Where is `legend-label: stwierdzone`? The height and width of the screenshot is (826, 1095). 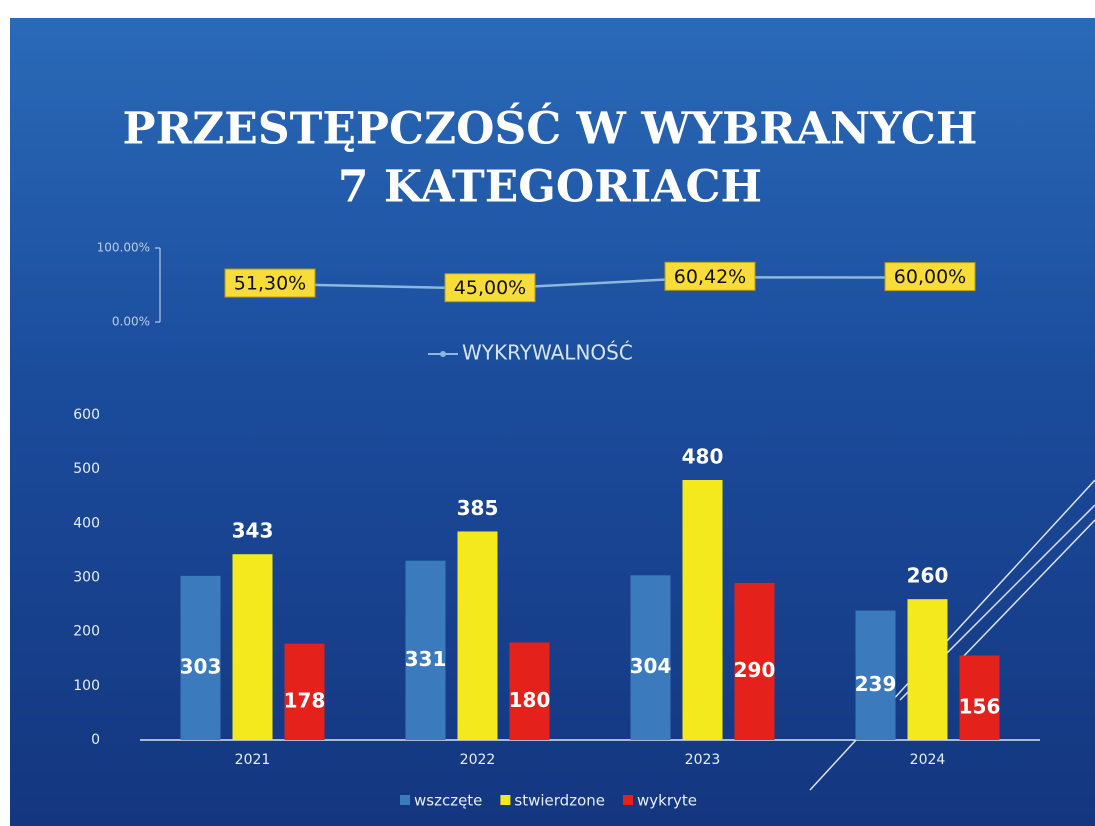
legend-label: stwierdzone is located at coordinates (559, 801).